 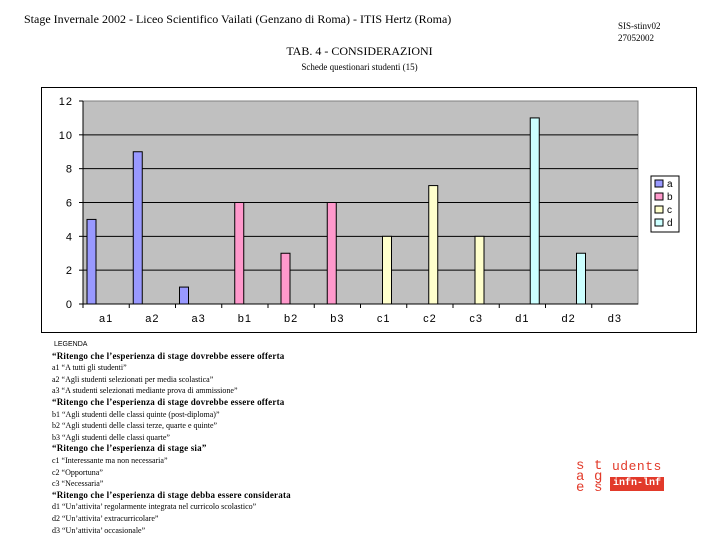 I want to click on legend-group-title: “Ritengo che l’esperienza di stage sia”, so click(x=129, y=448).